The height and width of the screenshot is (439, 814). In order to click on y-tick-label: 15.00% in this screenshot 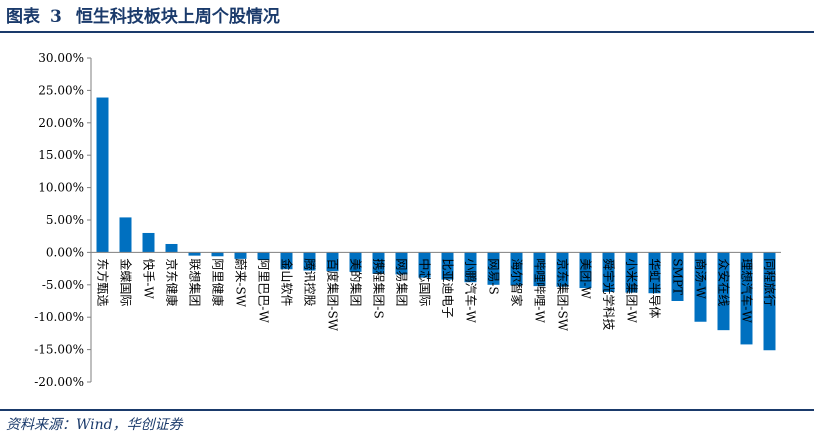, I will do `click(61, 155)`.